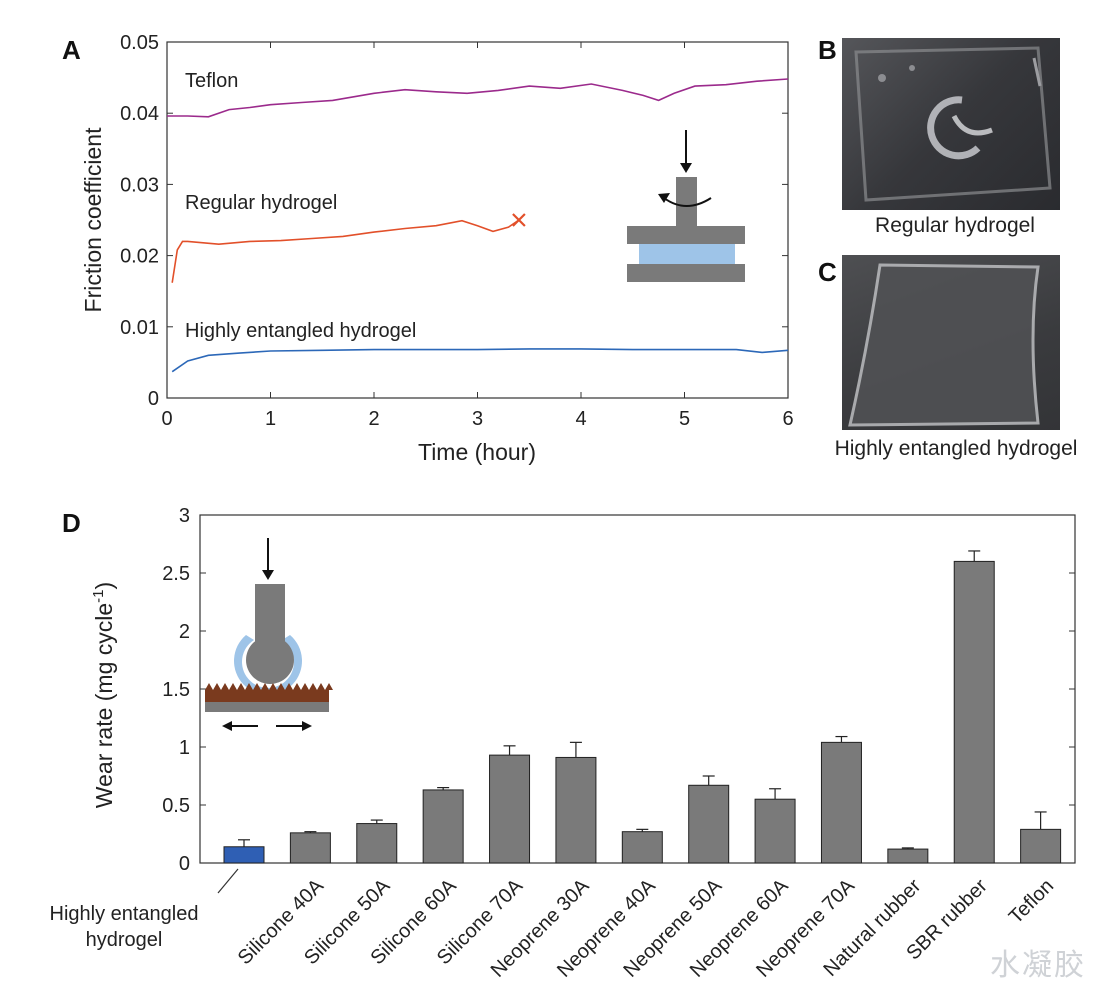 Image resolution: width=1108 pixels, height=1002 pixels. What do you see at coordinates (267, 696) in the screenshot?
I see `abrasive-layer` at bounding box center [267, 696].